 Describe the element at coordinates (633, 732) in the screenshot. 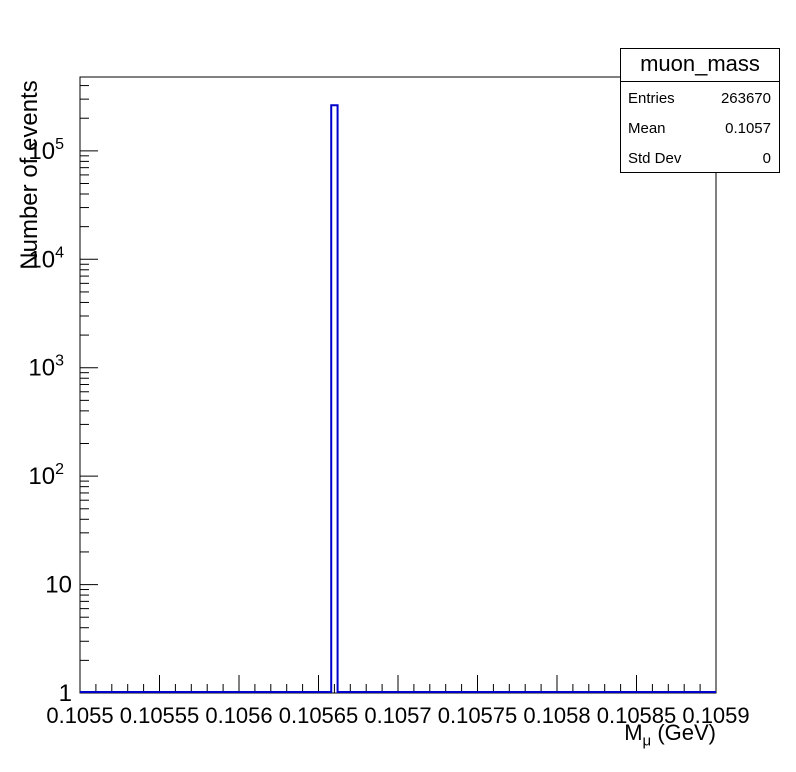

I see `x-axis-label-main: M` at that location.